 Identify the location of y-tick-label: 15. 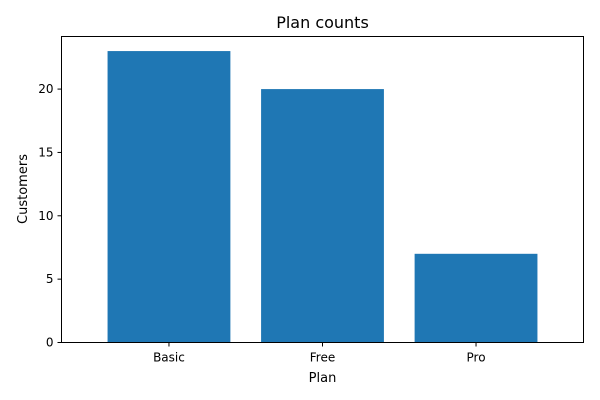
(45, 152).